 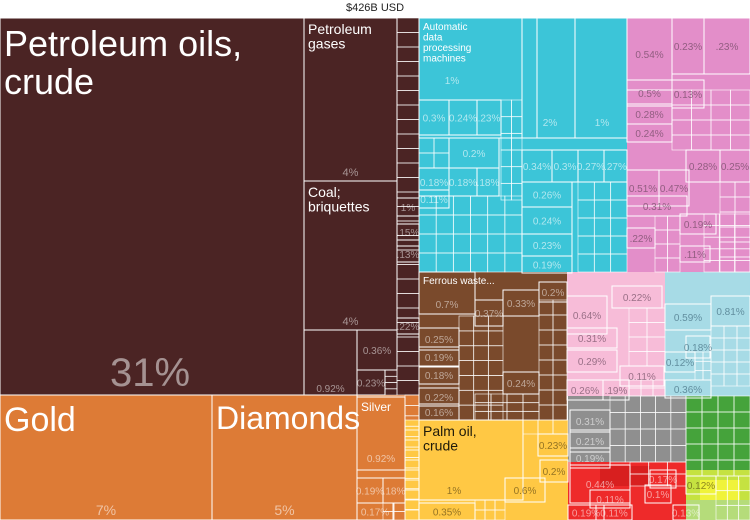 What do you see at coordinates (338, 199) in the screenshot?
I see `tile-name-label: Coal; briquettes` at bounding box center [338, 199].